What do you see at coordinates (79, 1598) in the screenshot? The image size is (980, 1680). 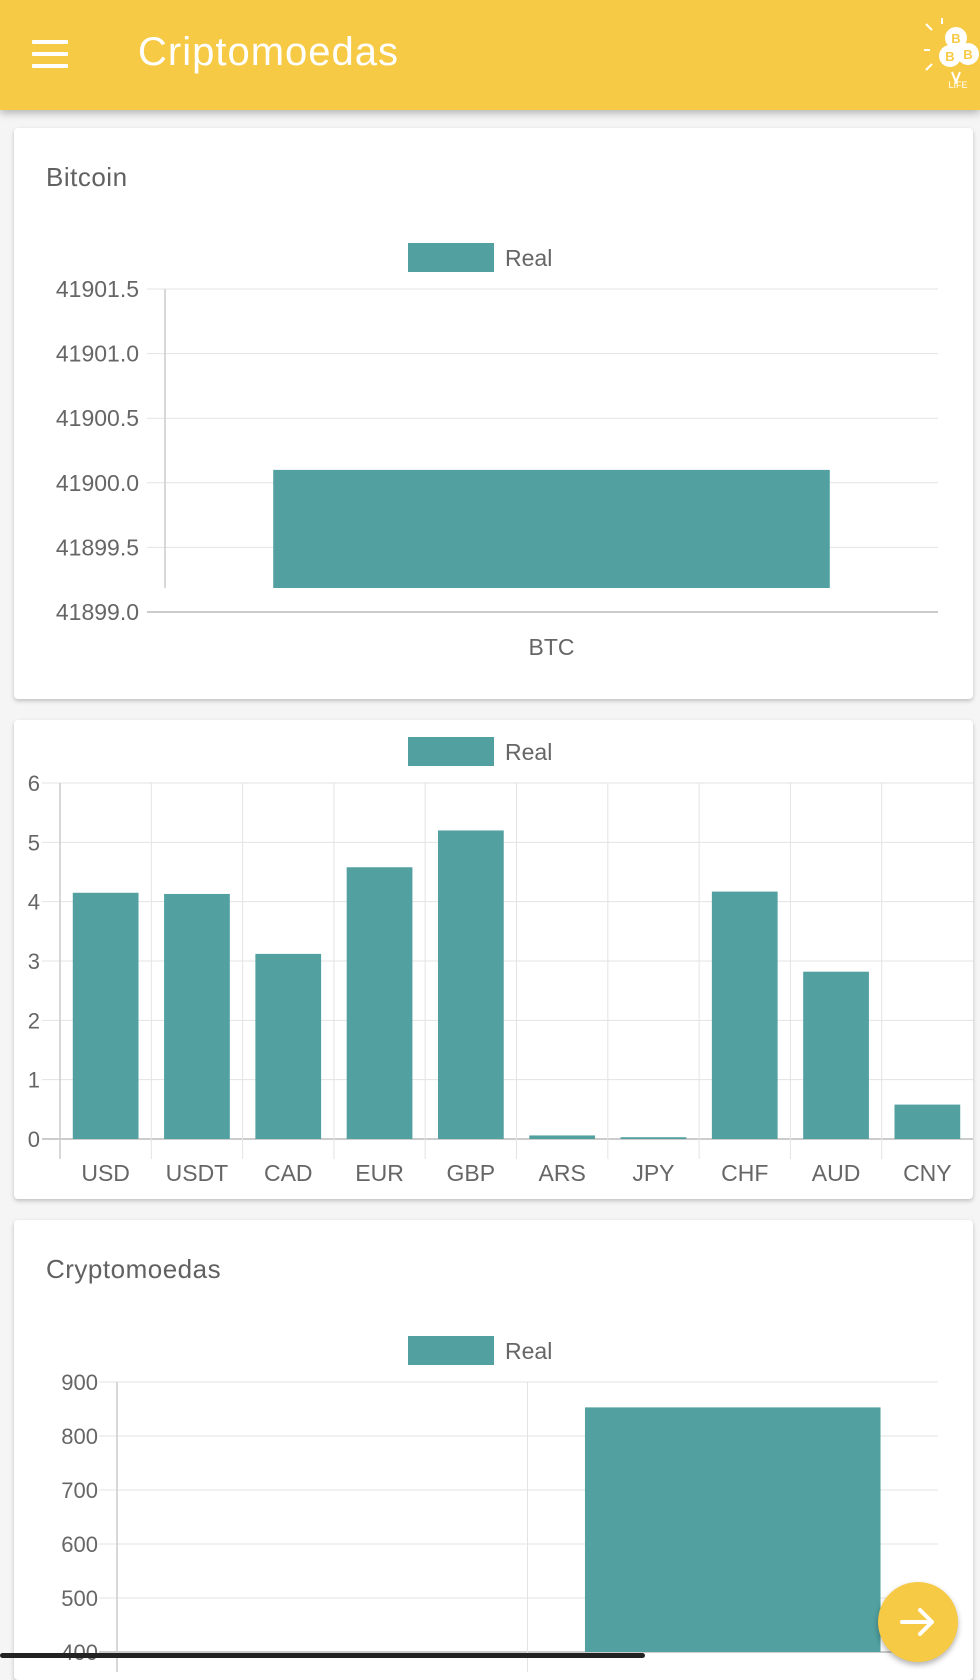 I see `y-tick-label: 500` at bounding box center [79, 1598].